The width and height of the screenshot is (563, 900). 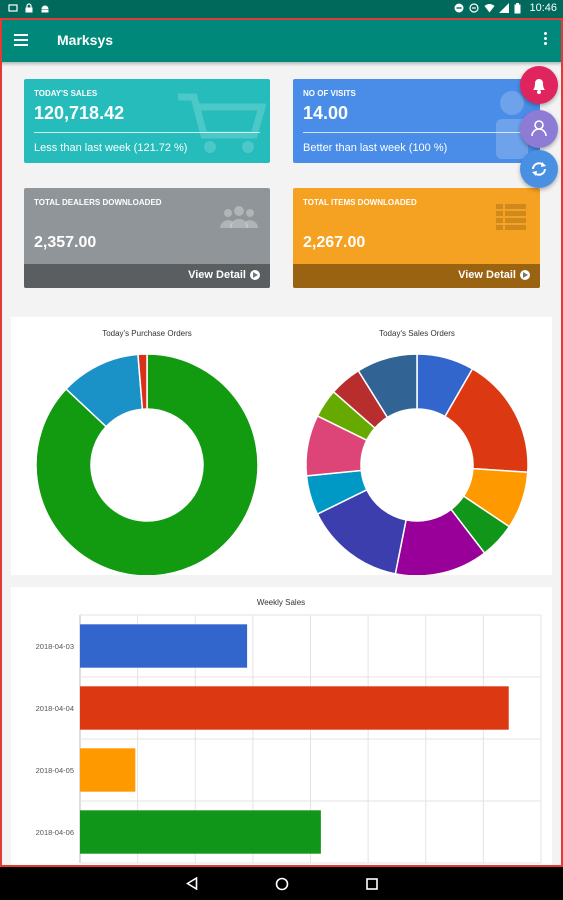 I want to click on back-icon, so click(x=192, y=883).